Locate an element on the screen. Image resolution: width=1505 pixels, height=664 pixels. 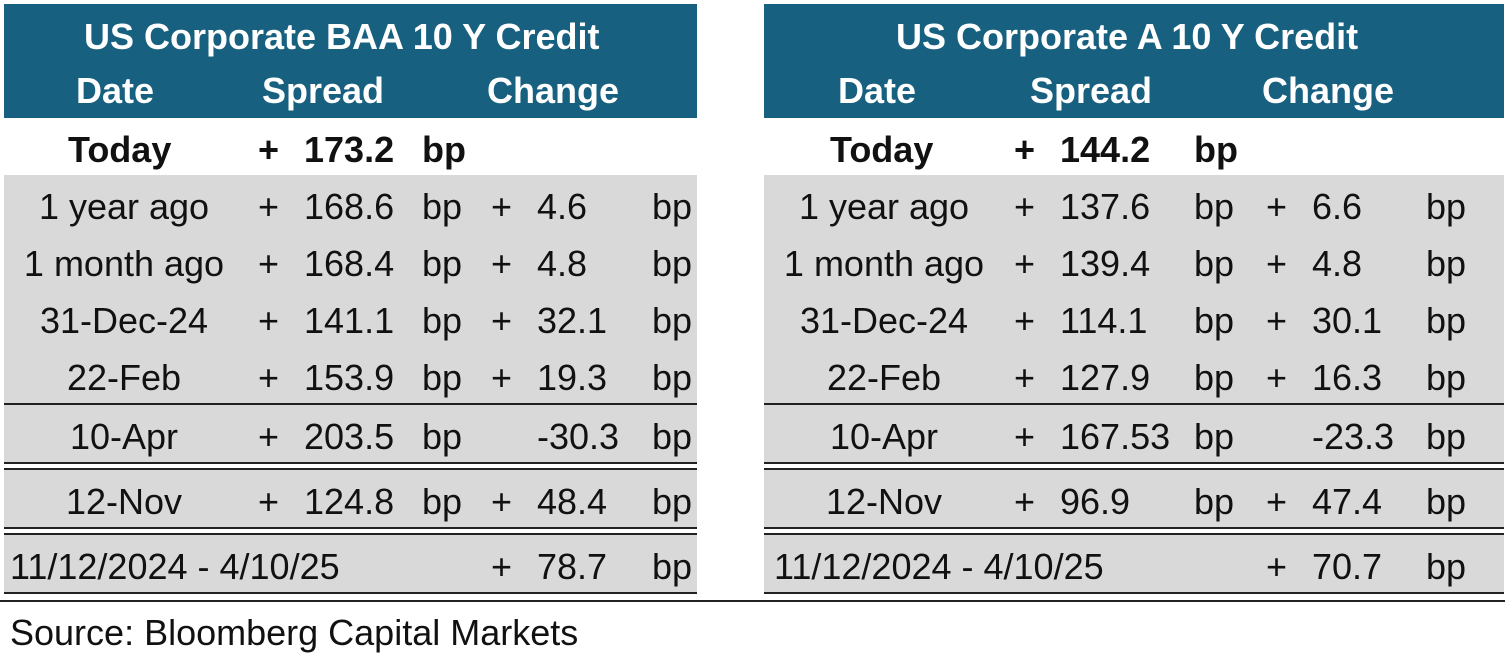
spread-value: 168.6 is located at coordinates (349, 206).